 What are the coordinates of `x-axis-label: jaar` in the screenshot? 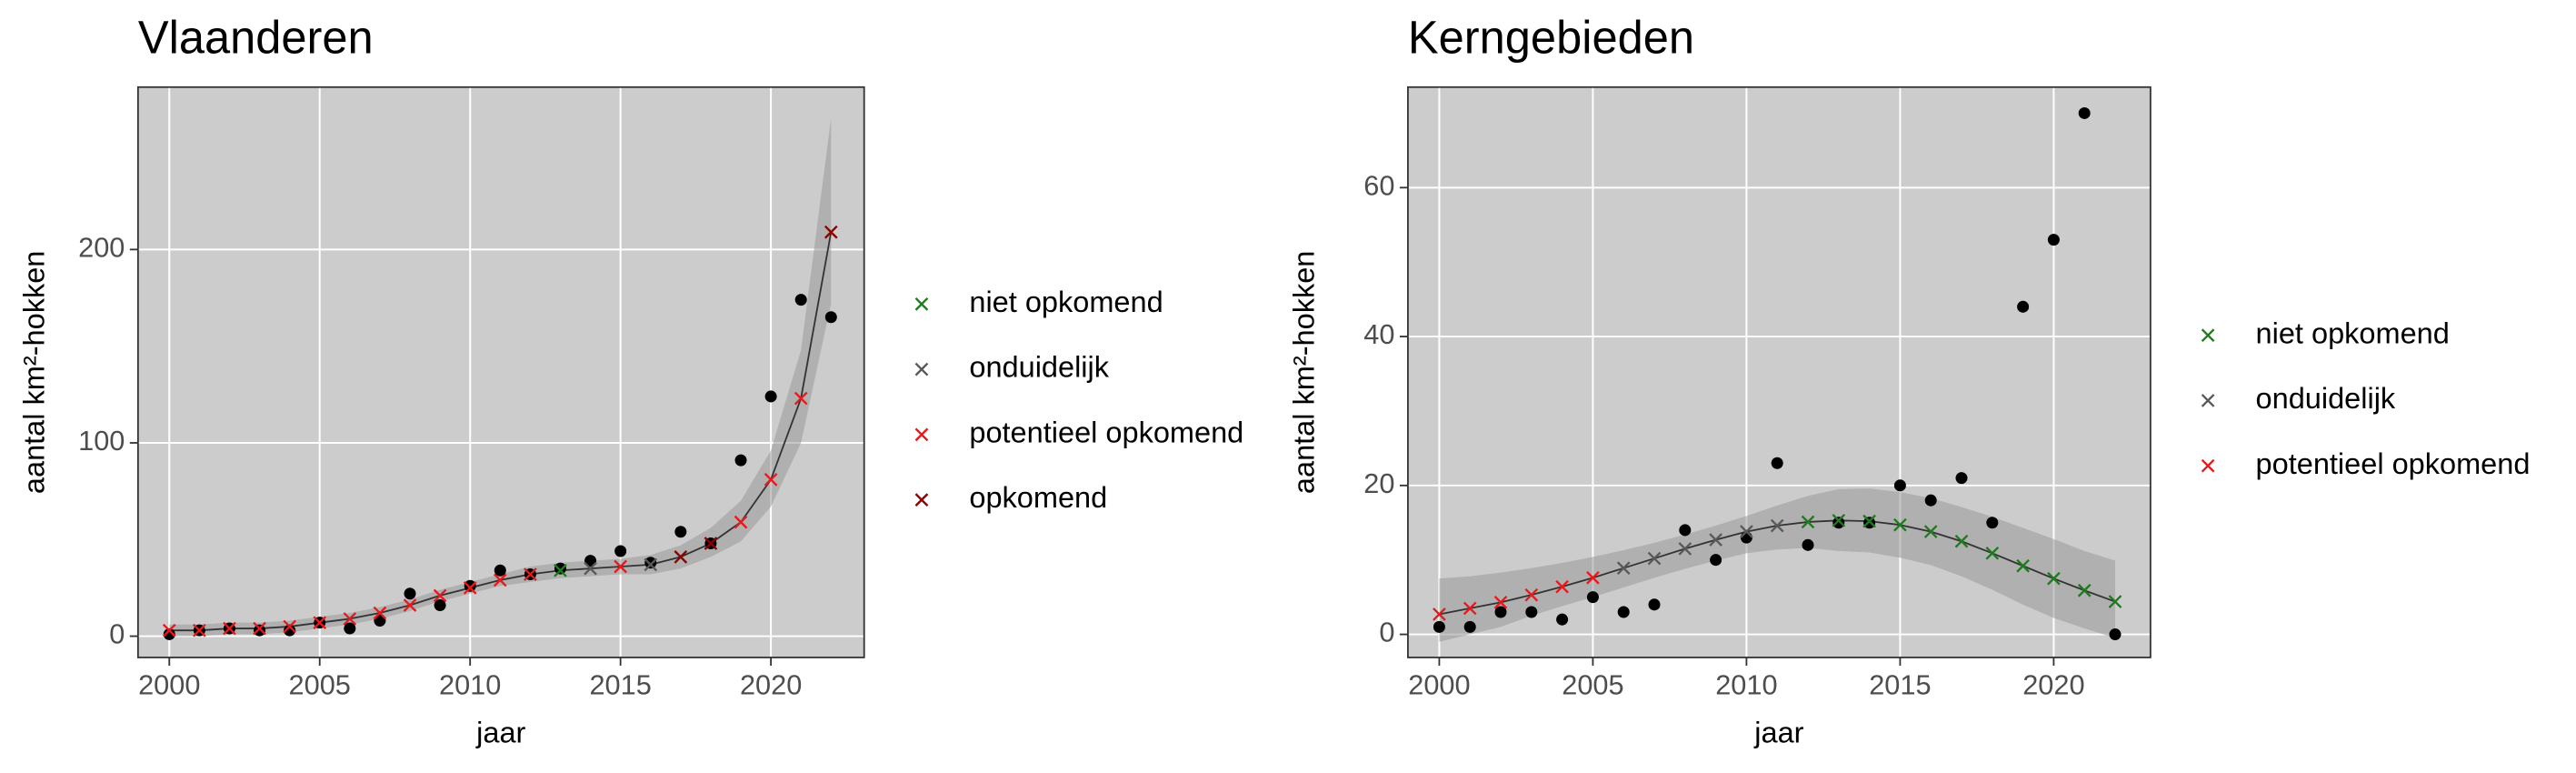 It's located at (1778, 732).